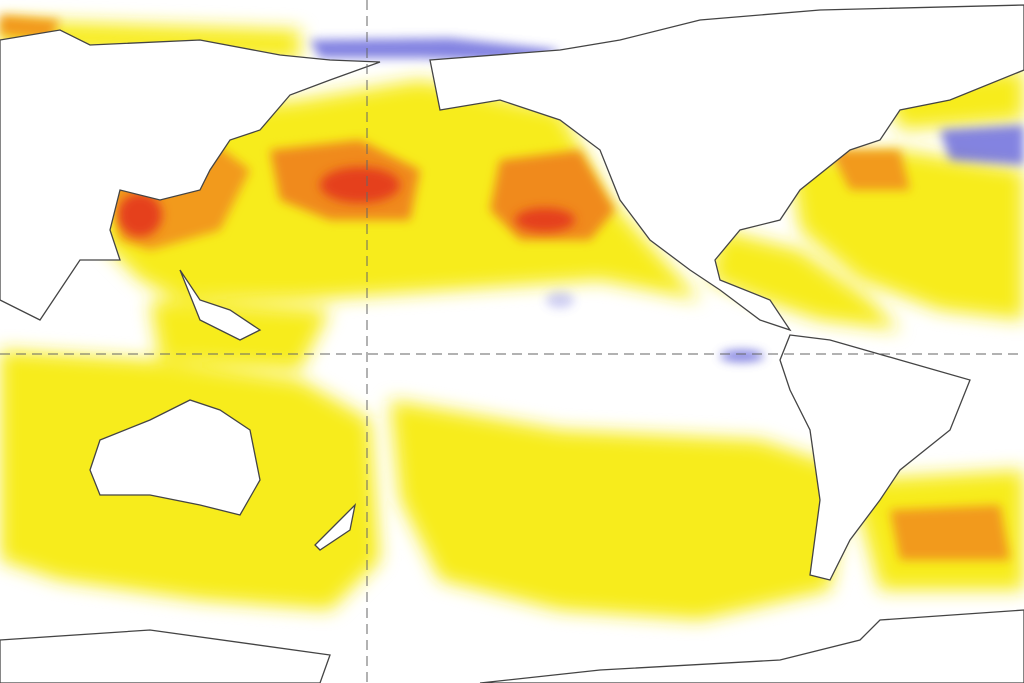 This screenshot has height=683, width=1024. What do you see at coordinates (335, 527) in the screenshot?
I see `new-zealand` at bounding box center [335, 527].